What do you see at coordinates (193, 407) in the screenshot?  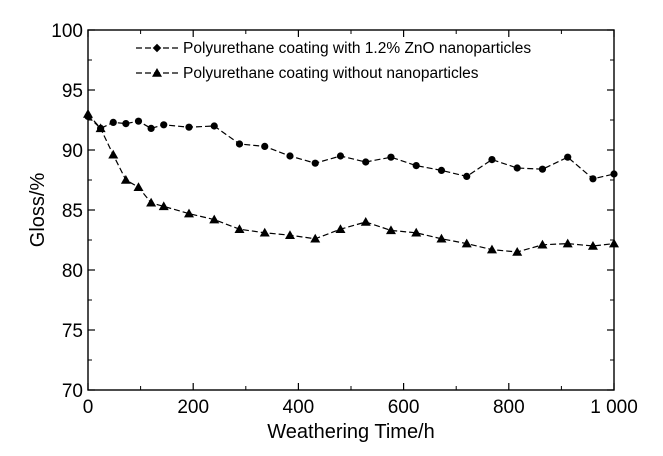 I see `x-tick-label: 200` at bounding box center [193, 407].